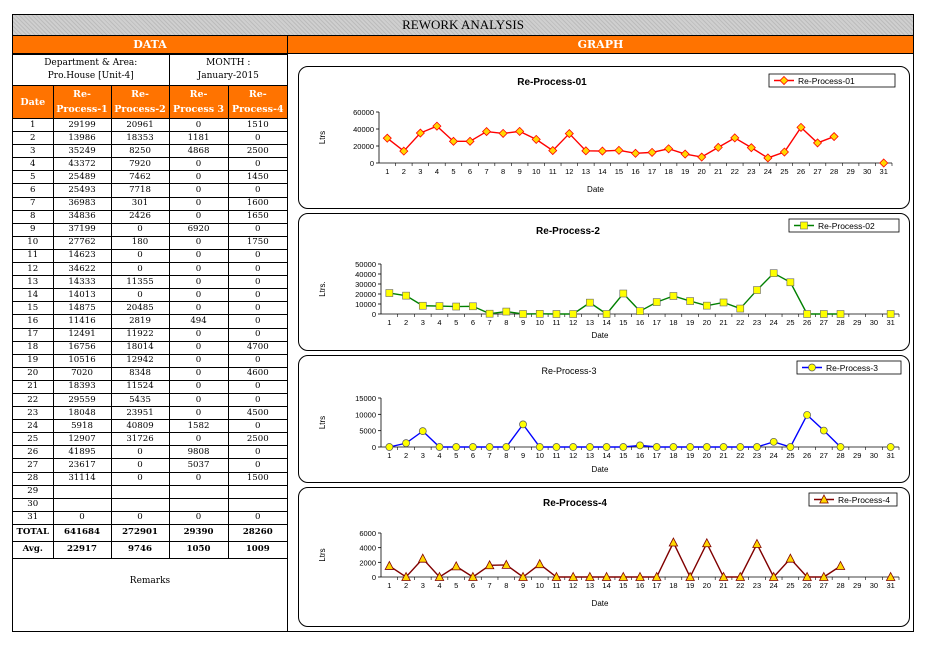 Image resolution: width=933 pixels, height=655 pixels. Describe the element at coordinates (257, 125) in the screenshot. I see `value-cell: 1510` at that location.